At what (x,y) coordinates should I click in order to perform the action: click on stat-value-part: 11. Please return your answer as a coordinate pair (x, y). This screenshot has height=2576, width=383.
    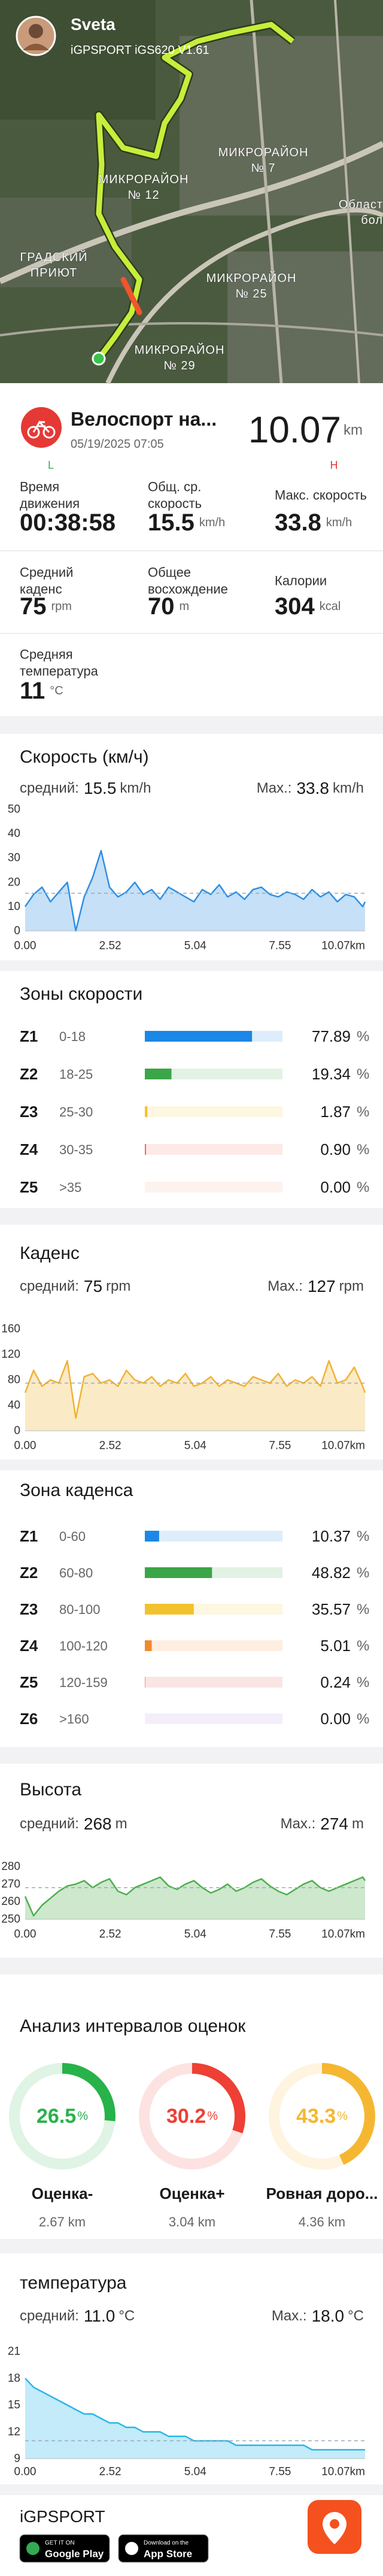
    Looking at the image, I should click on (32, 691).